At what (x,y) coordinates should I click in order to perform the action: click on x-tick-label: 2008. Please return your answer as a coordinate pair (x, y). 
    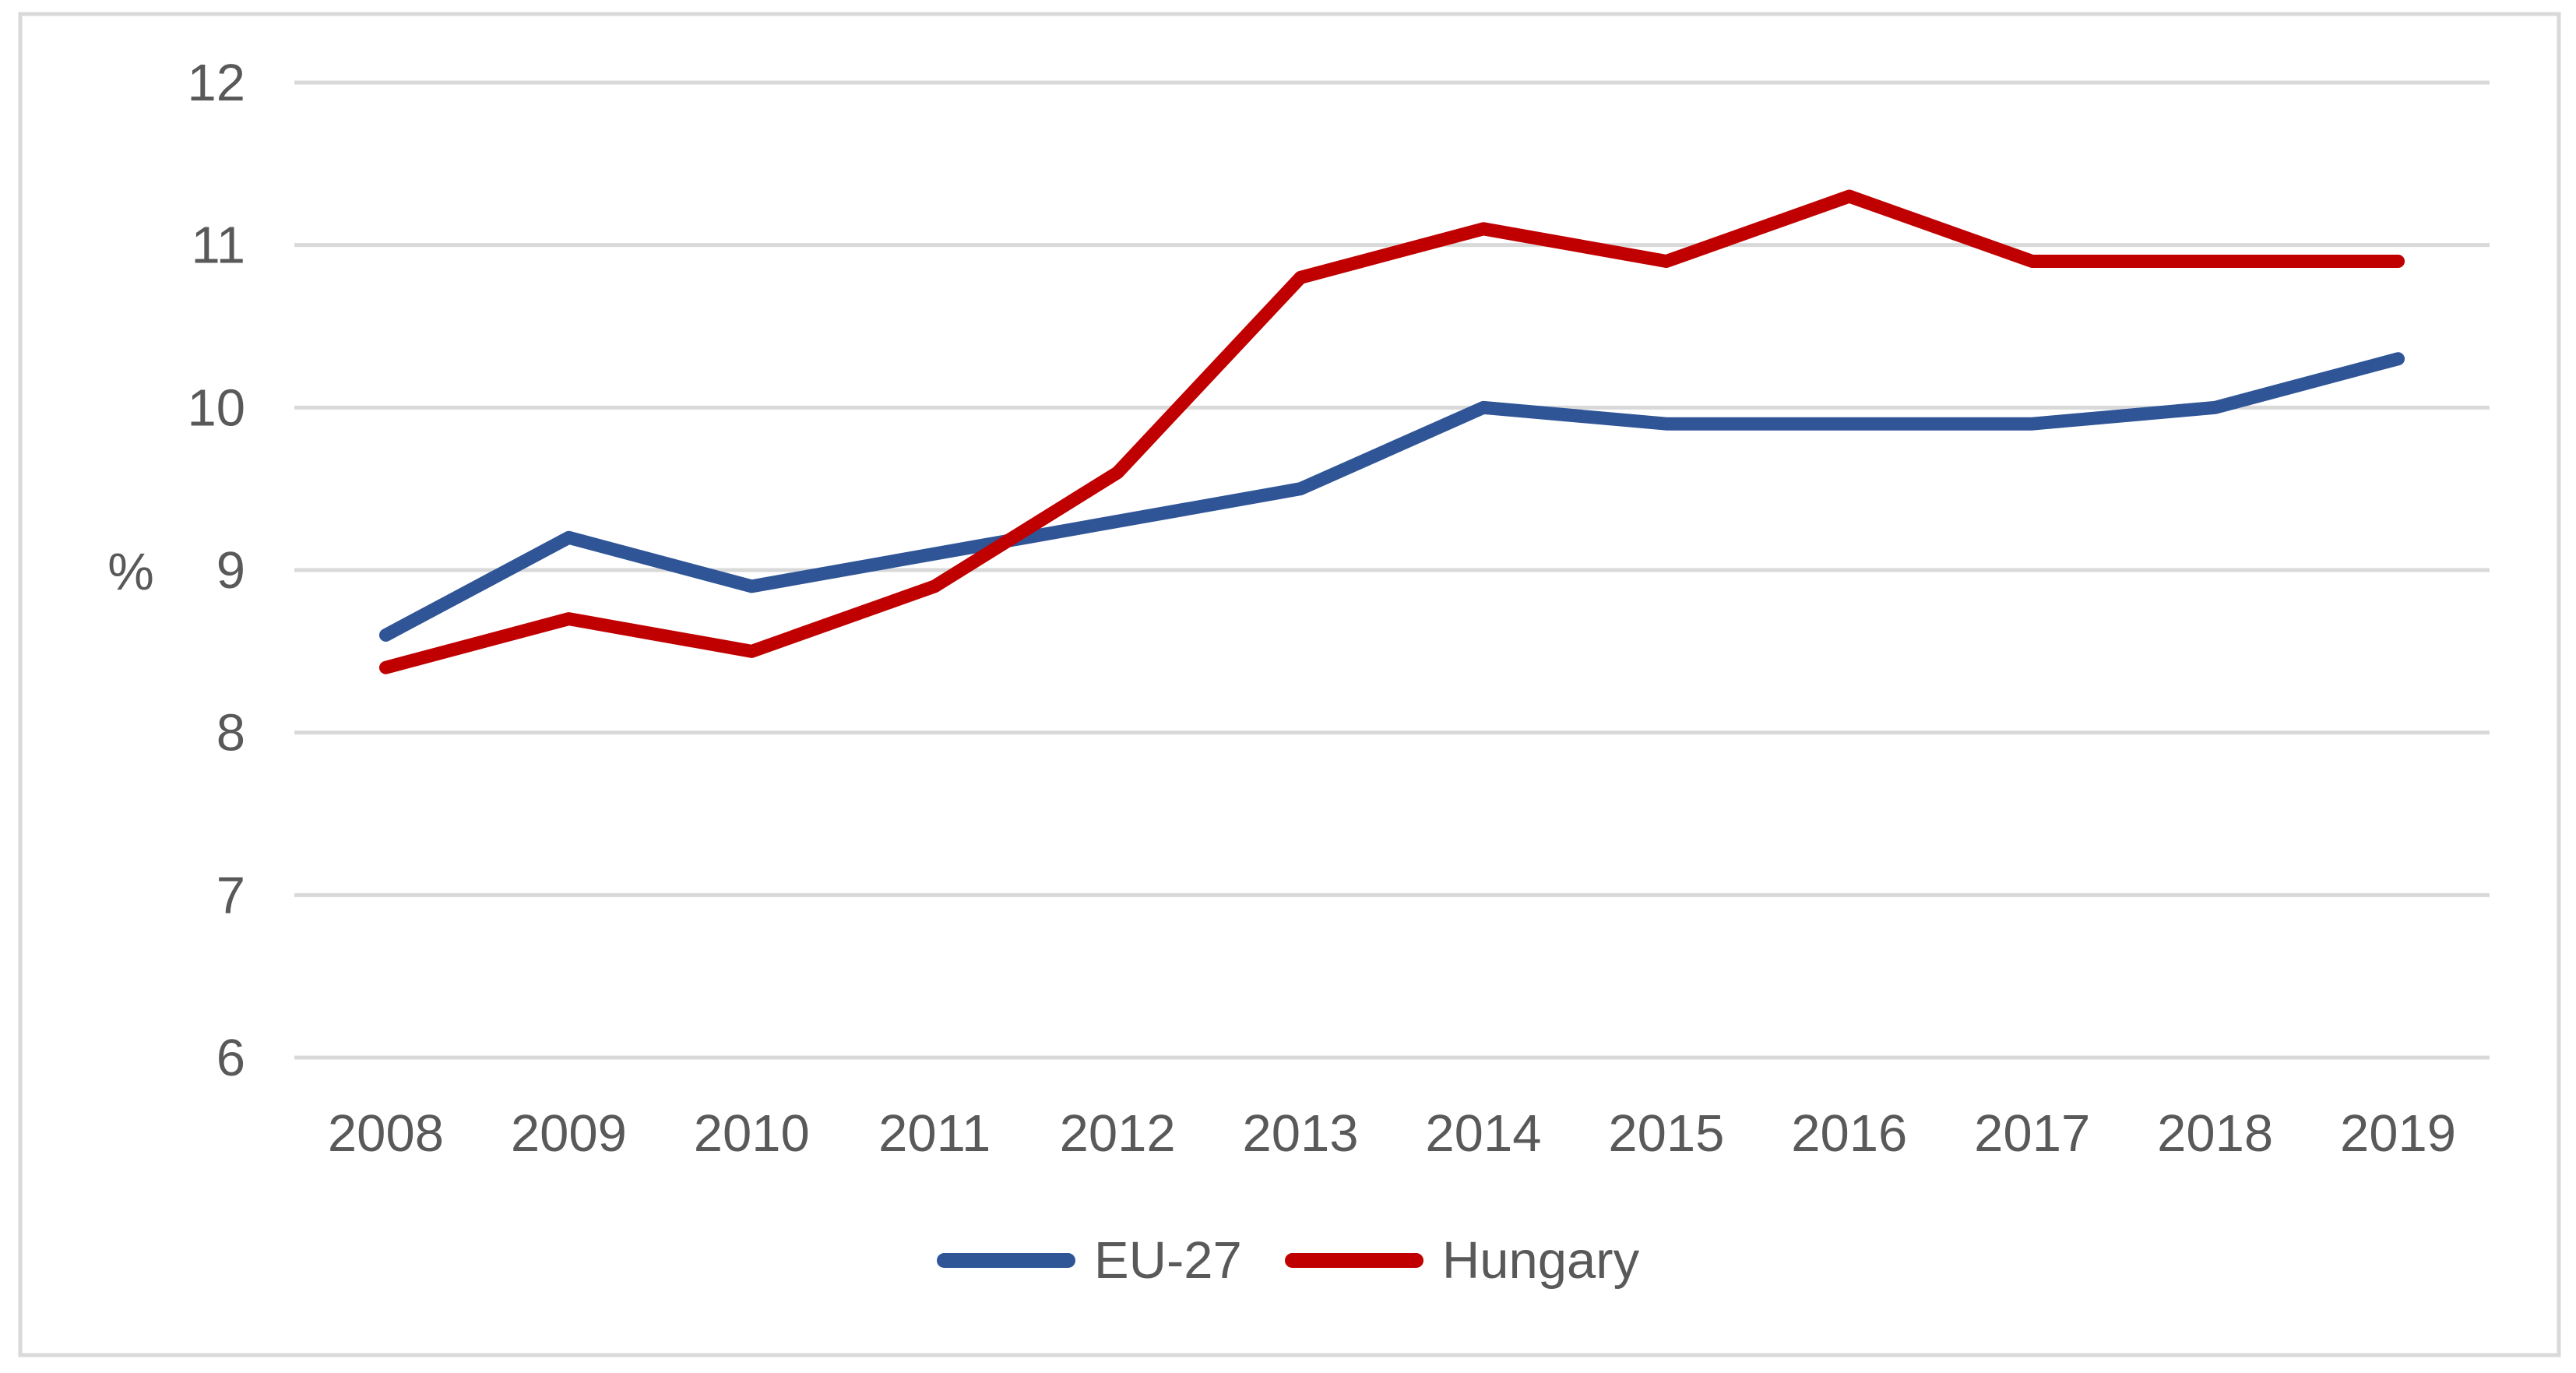
    Looking at the image, I should click on (386, 1133).